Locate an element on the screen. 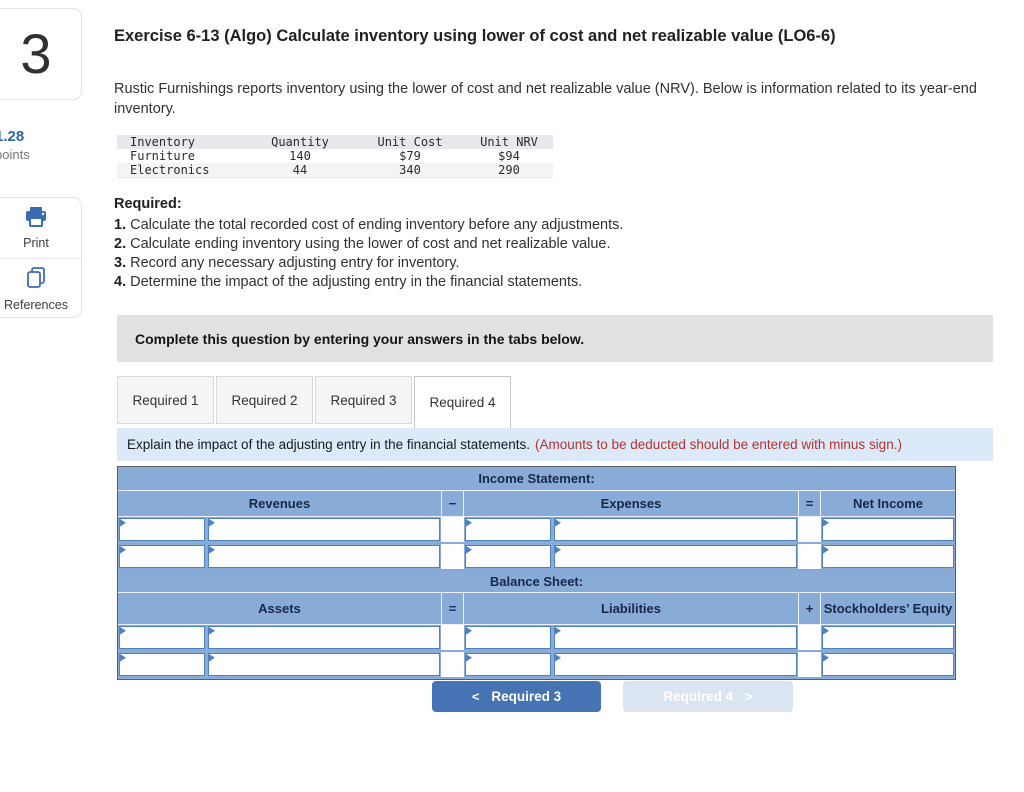  equity-input-r2 is located at coordinates (888, 664).